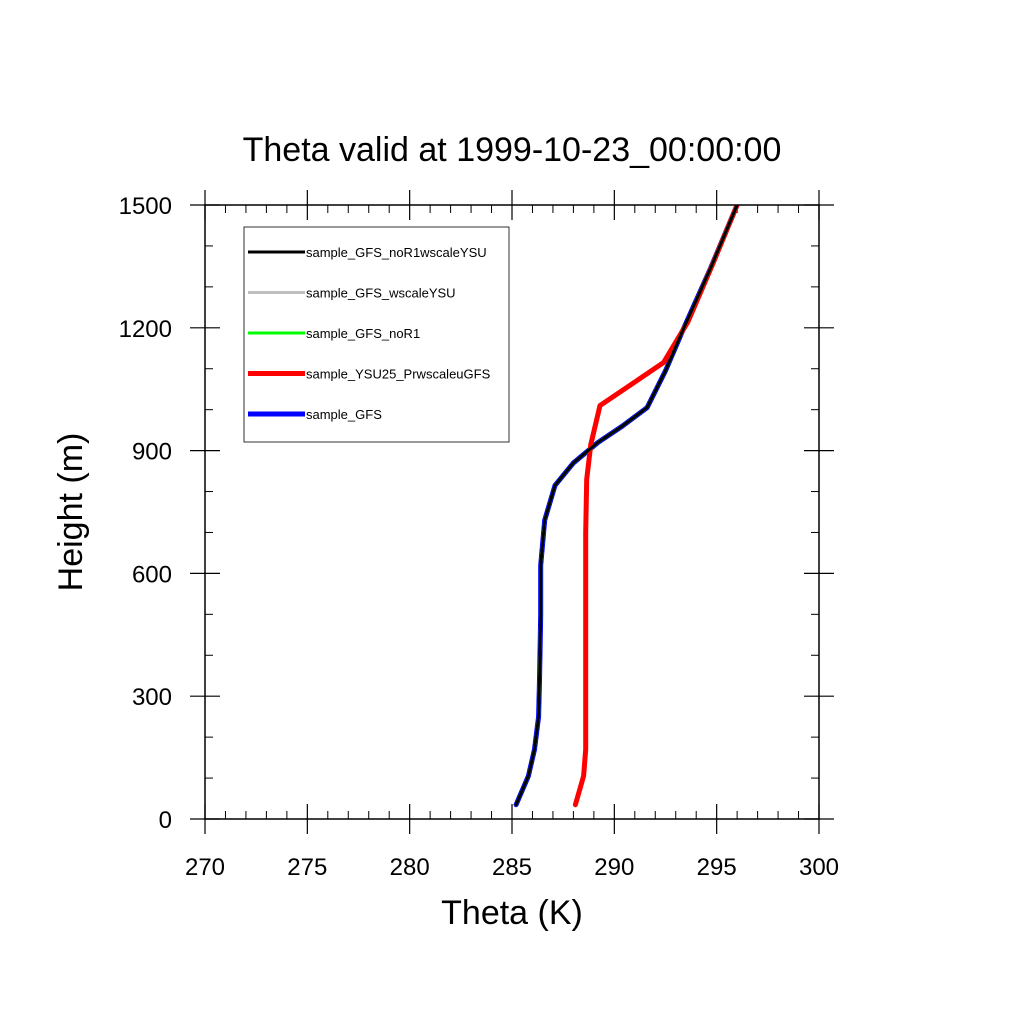 The image size is (1024, 1024). What do you see at coordinates (381, 293) in the screenshot?
I see `legend-label: sample_GFS_wscaleYSU` at bounding box center [381, 293].